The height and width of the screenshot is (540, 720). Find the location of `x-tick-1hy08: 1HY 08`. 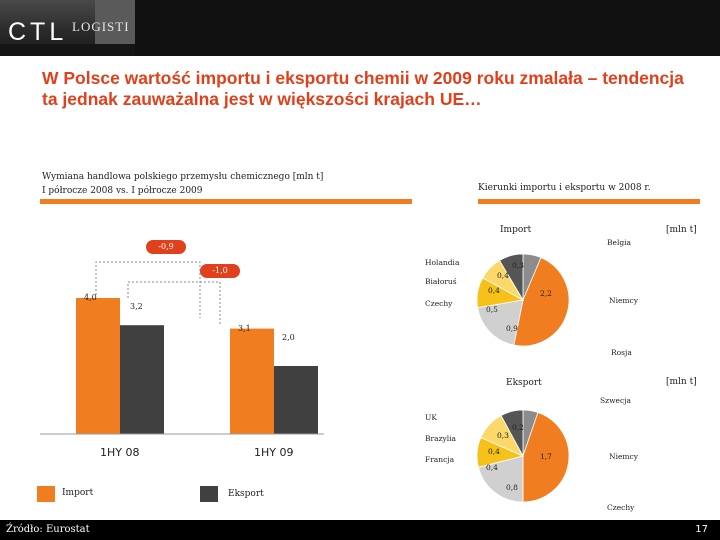

x-tick-1hy08: 1HY 08 is located at coordinates (120, 452).